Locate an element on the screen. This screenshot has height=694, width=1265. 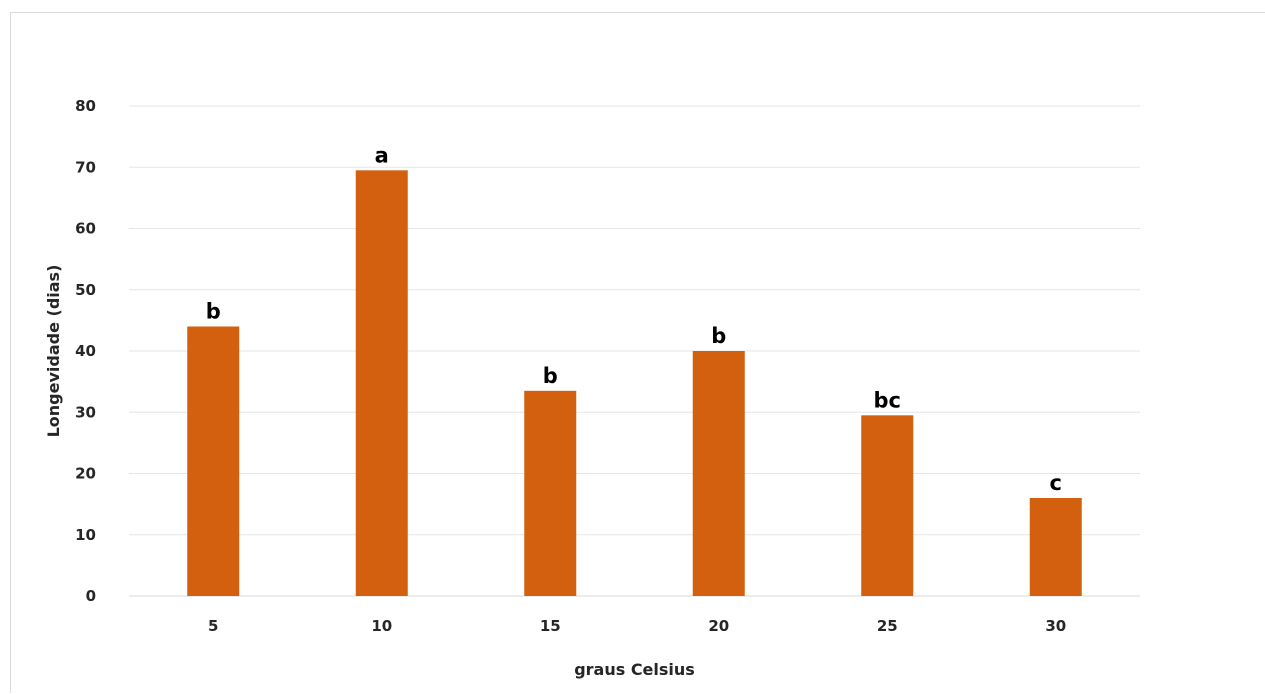
x-tick-label: 20 is located at coordinates (718, 626).